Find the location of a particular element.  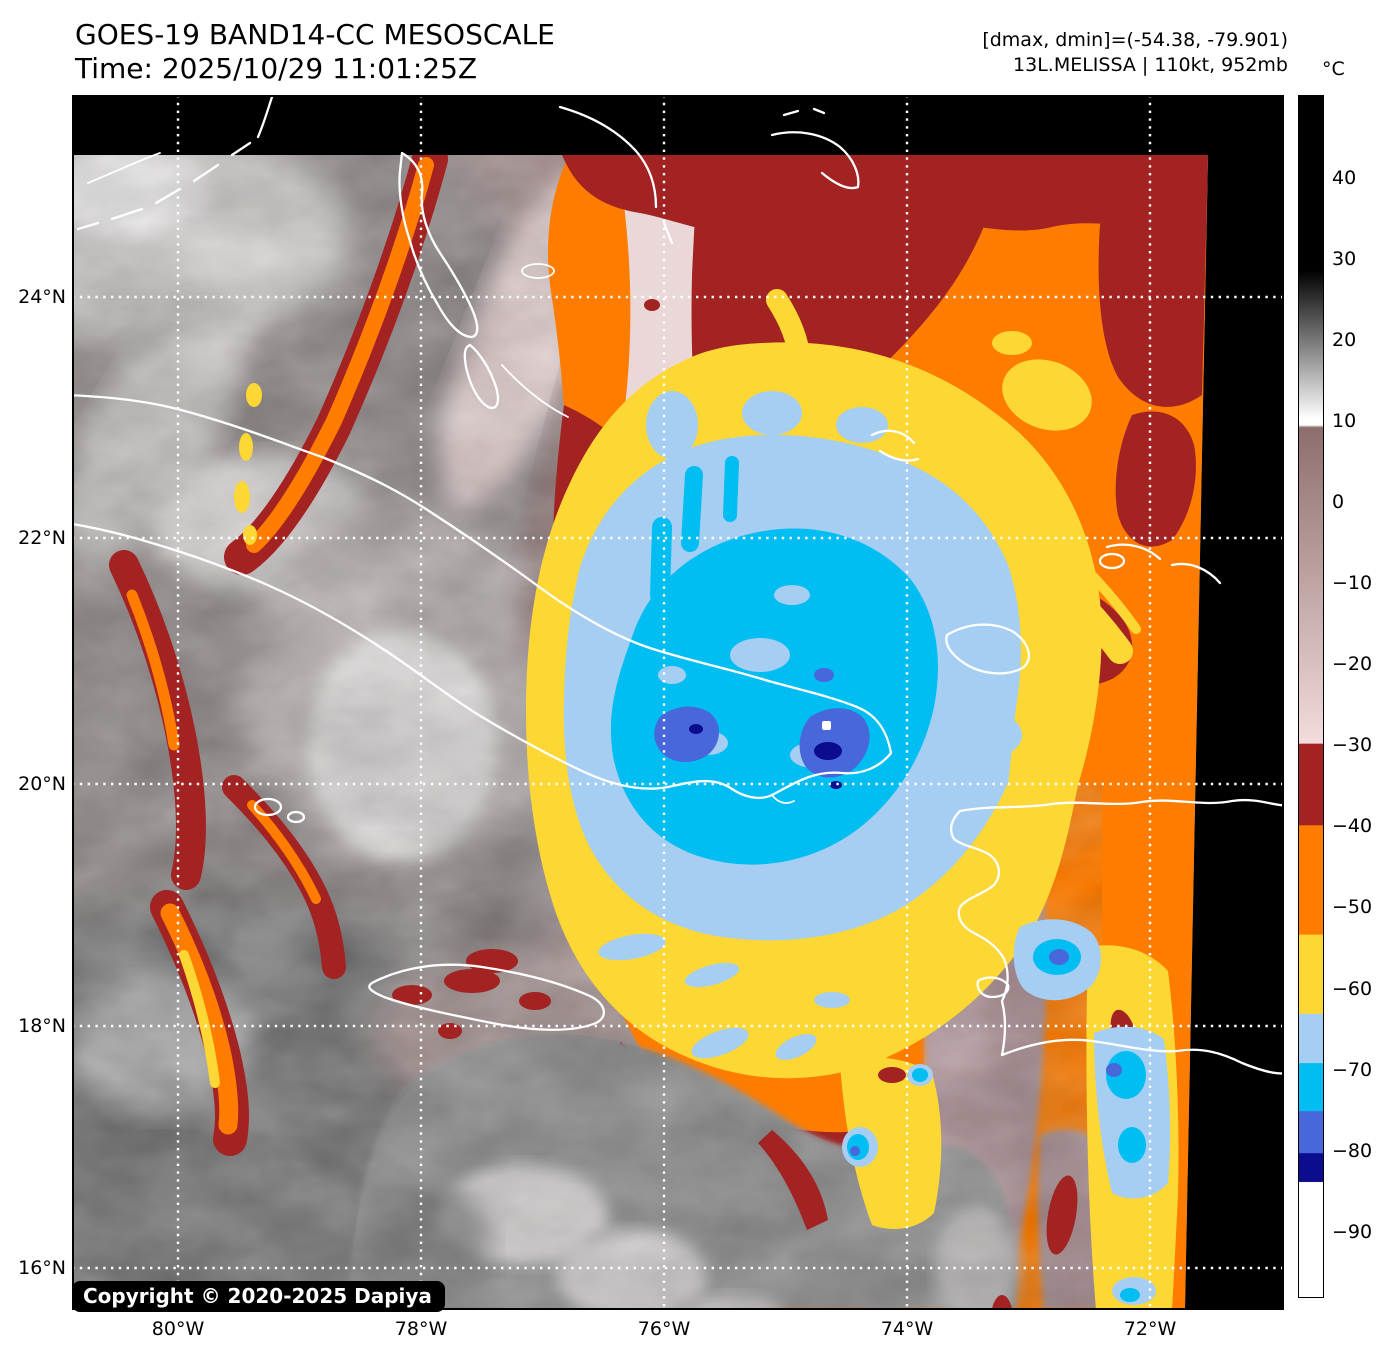

jamaica-coastline is located at coordinates (486, 997).